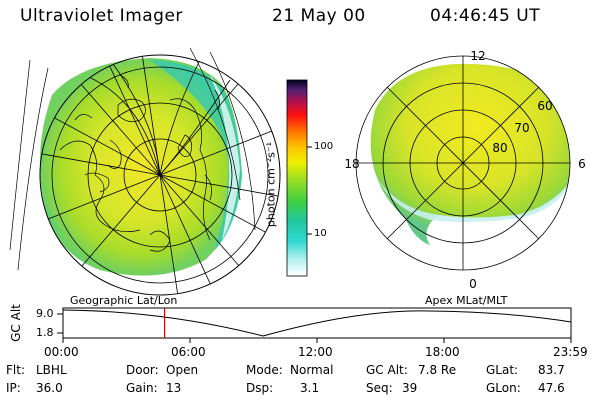 Image resolution: width=600 pixels, height=400 pixels. What do you see at coordinates (477, 56) in the screenshot?
I see `mlt-label-12: 12` at bounding box center [477, 56].